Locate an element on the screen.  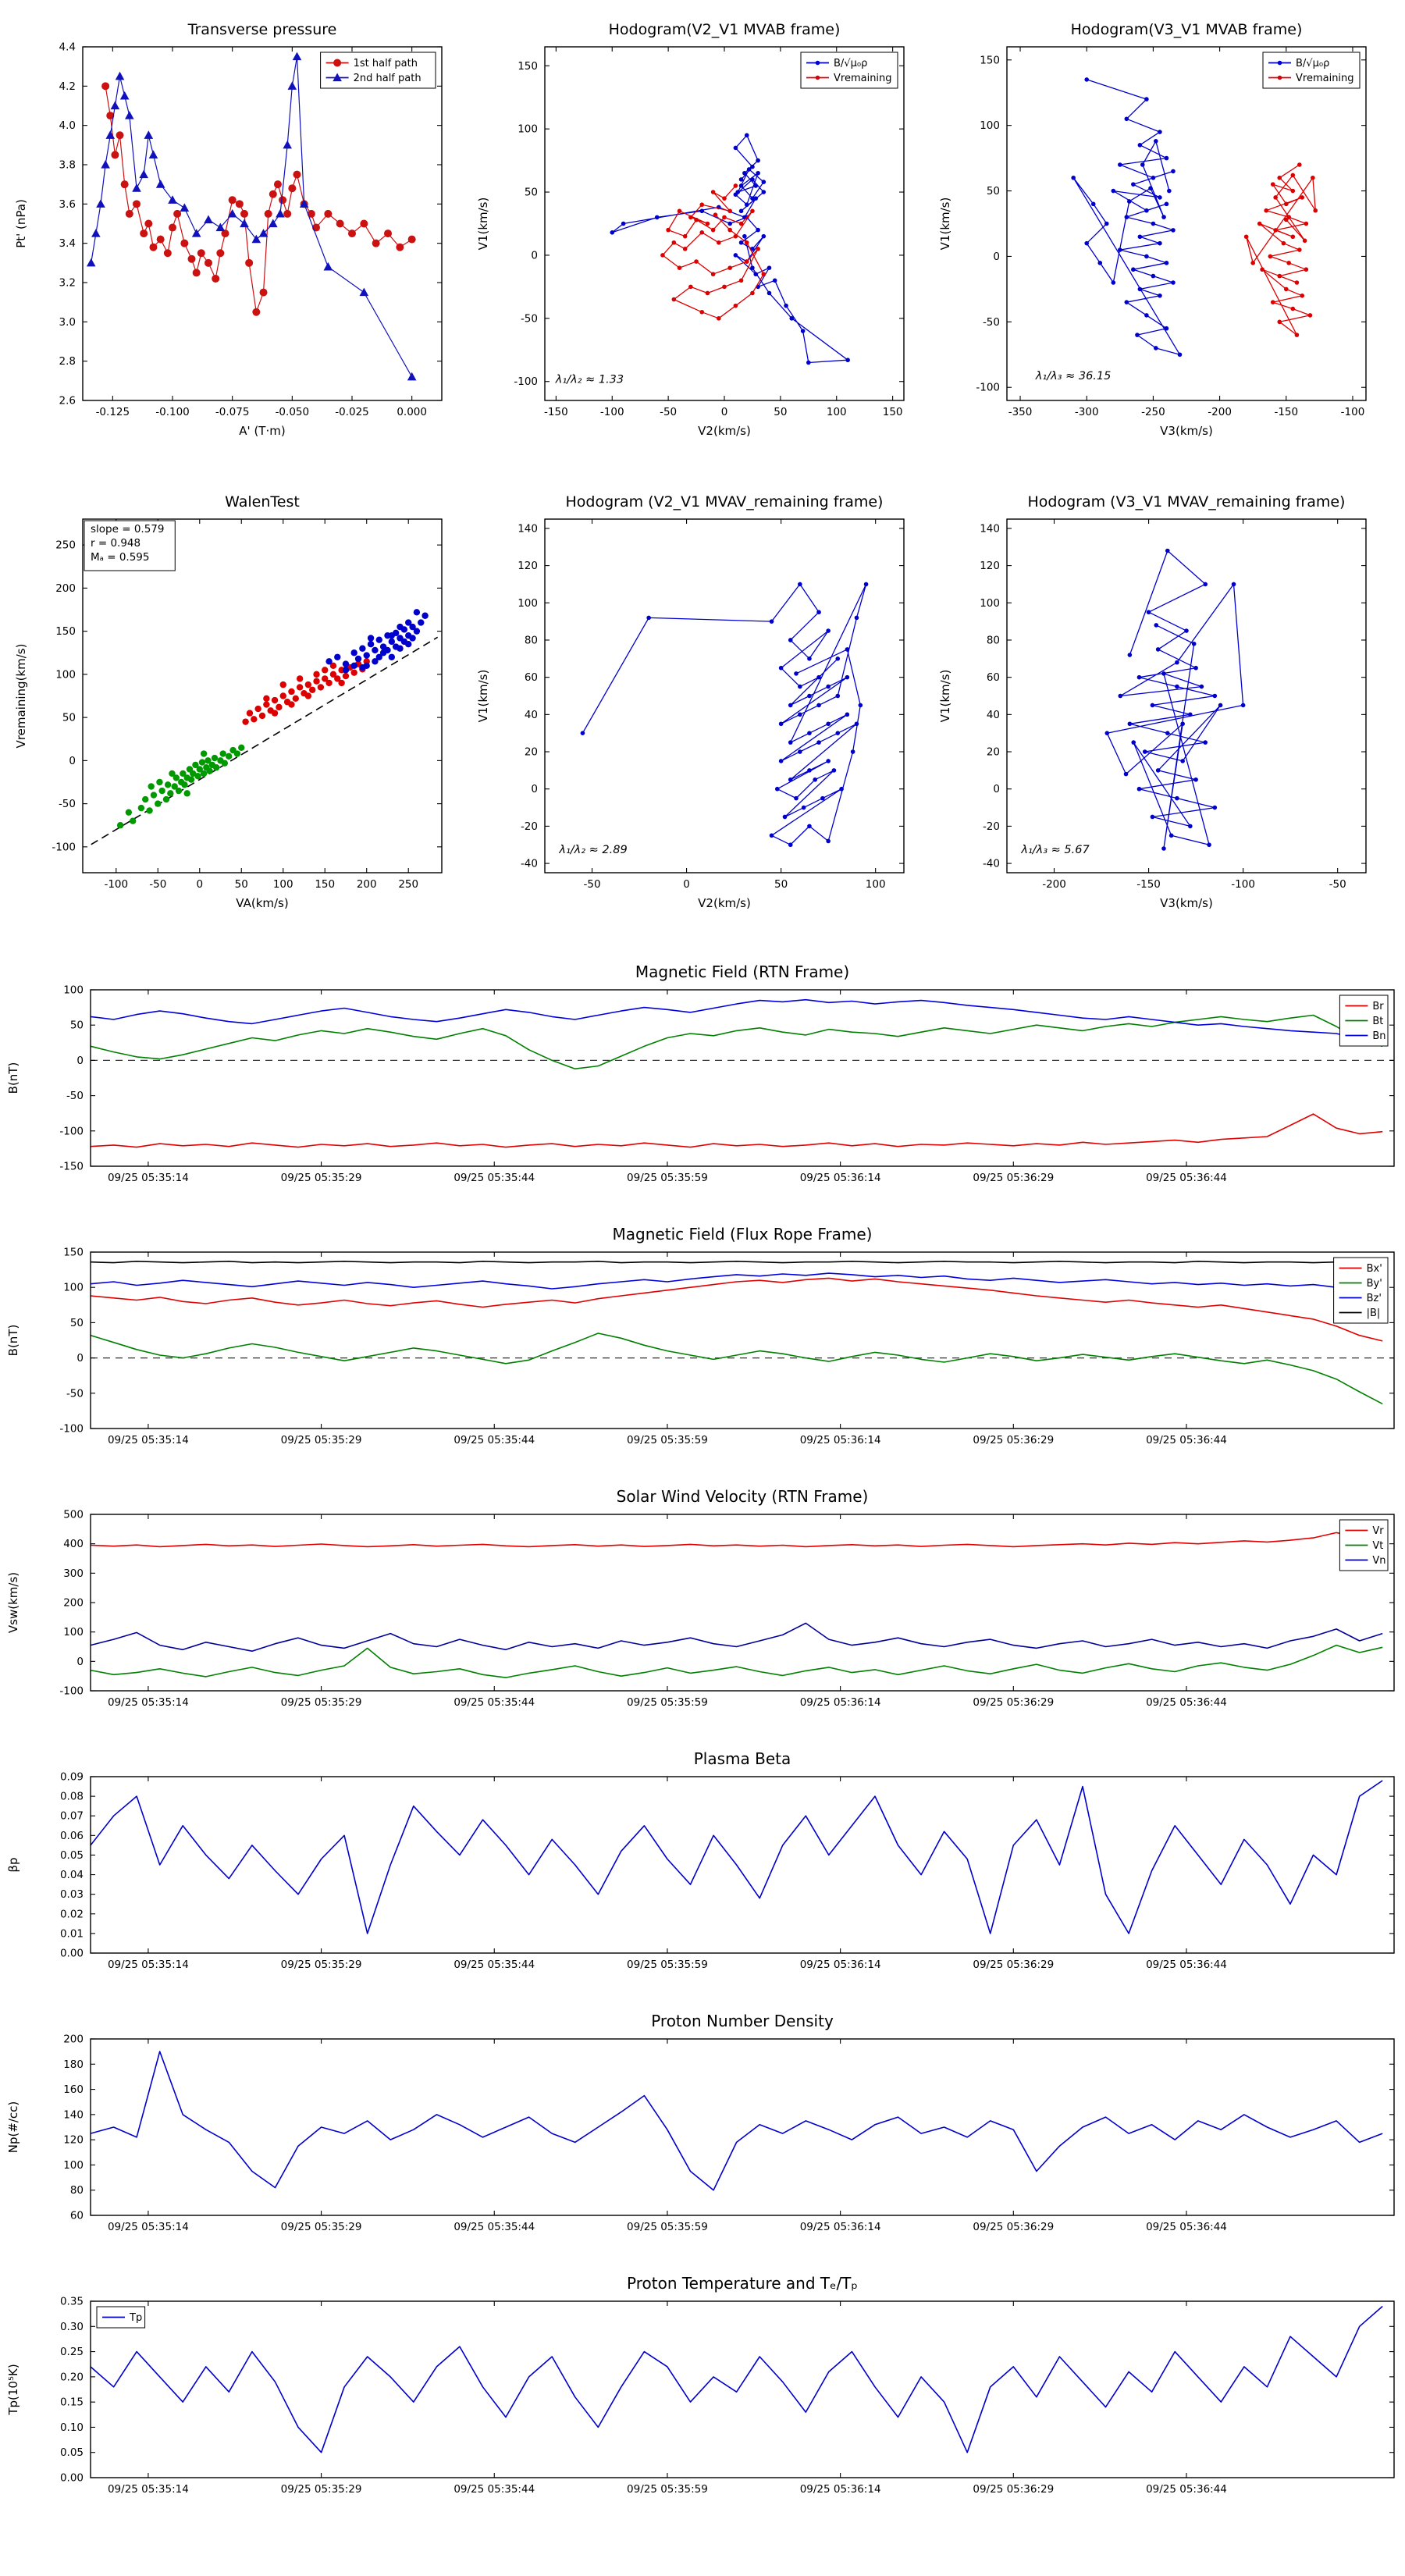
svg-text: Transverse pressure is located at coordinates (262, 29).